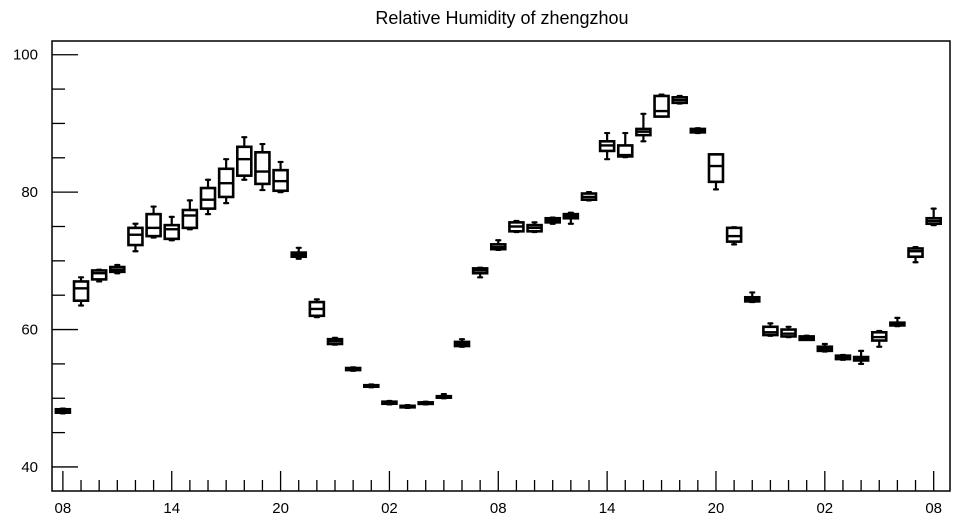 This screenshot has height=520, width=957. I want to click on y-tick-label: 100, so click(25, 55).